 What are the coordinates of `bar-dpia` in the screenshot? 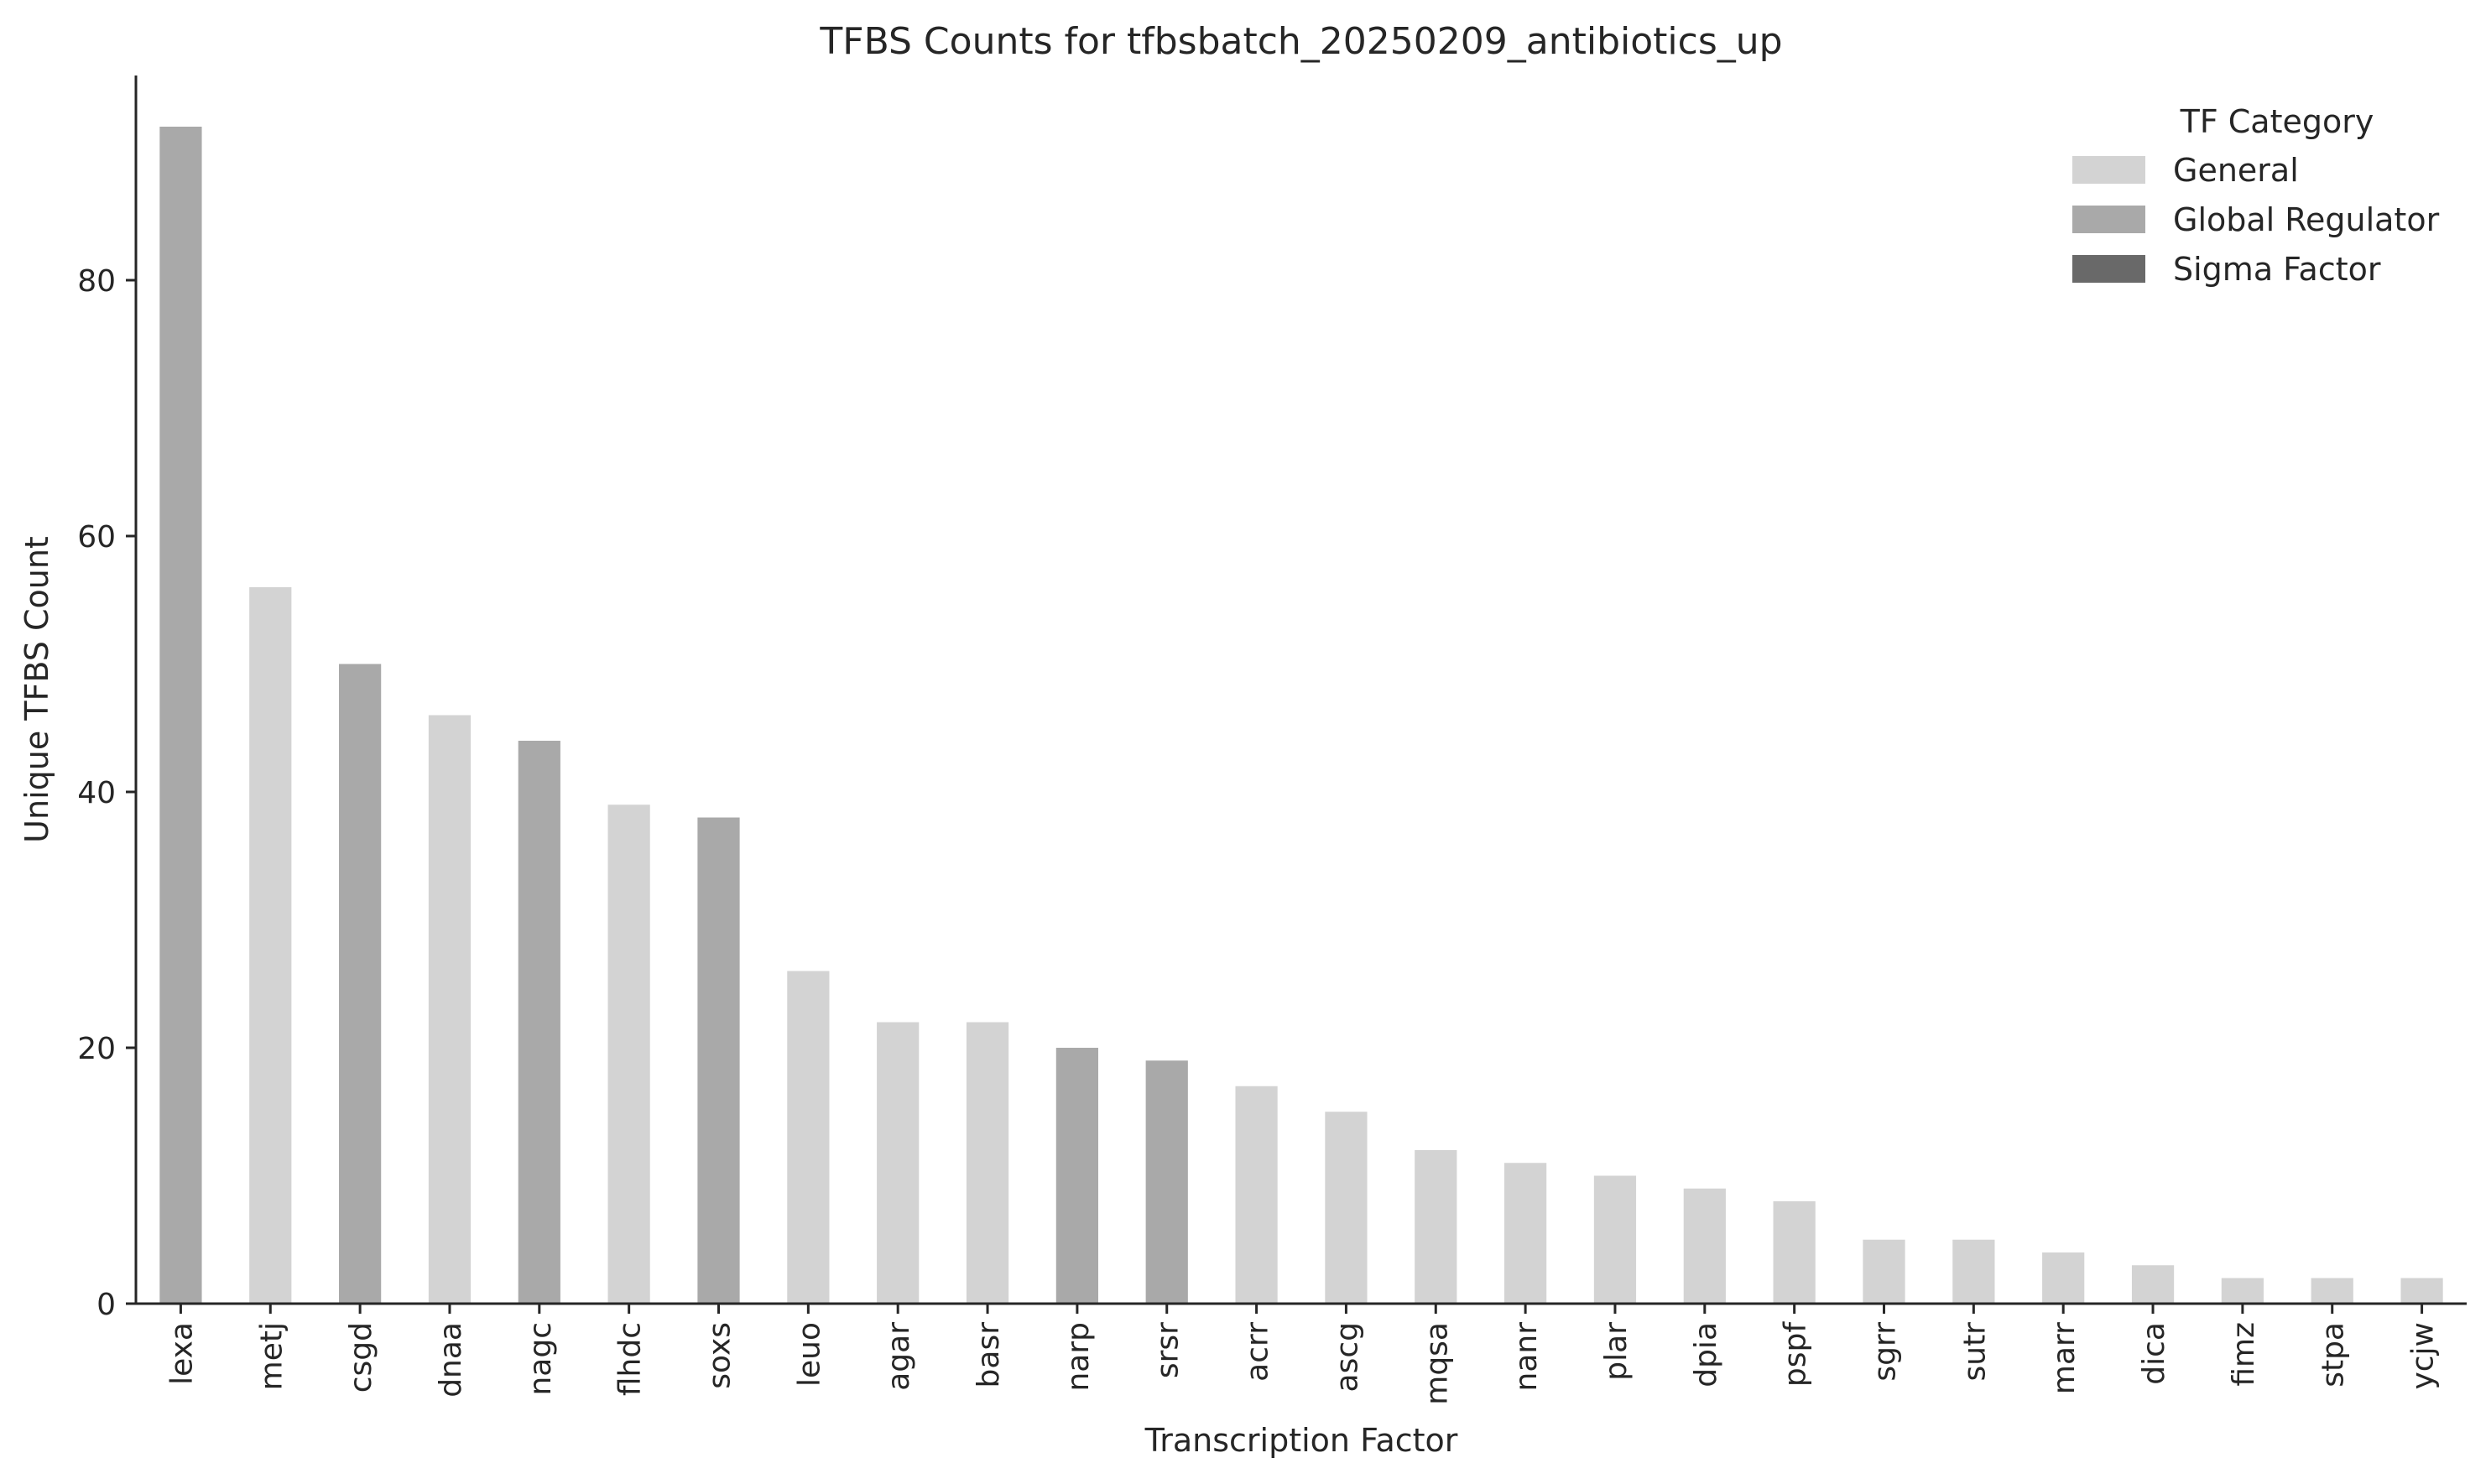 It's located at (1705, 1246).